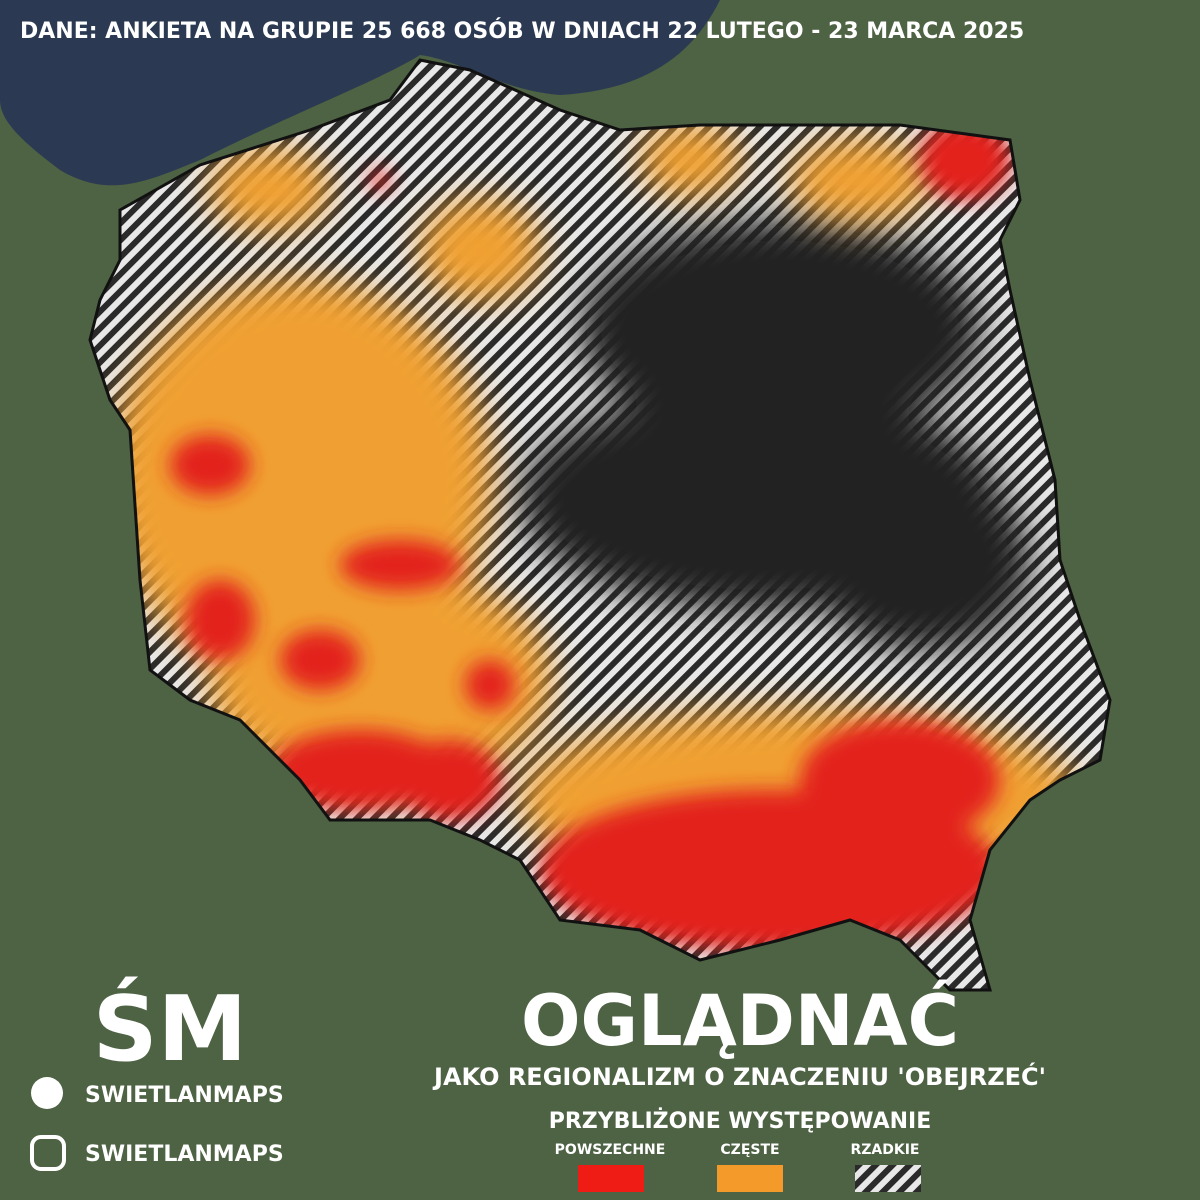  What do you see at coordinates (360, 93) in the screenshot?
I see `sea` at bounding box center [360, 93].